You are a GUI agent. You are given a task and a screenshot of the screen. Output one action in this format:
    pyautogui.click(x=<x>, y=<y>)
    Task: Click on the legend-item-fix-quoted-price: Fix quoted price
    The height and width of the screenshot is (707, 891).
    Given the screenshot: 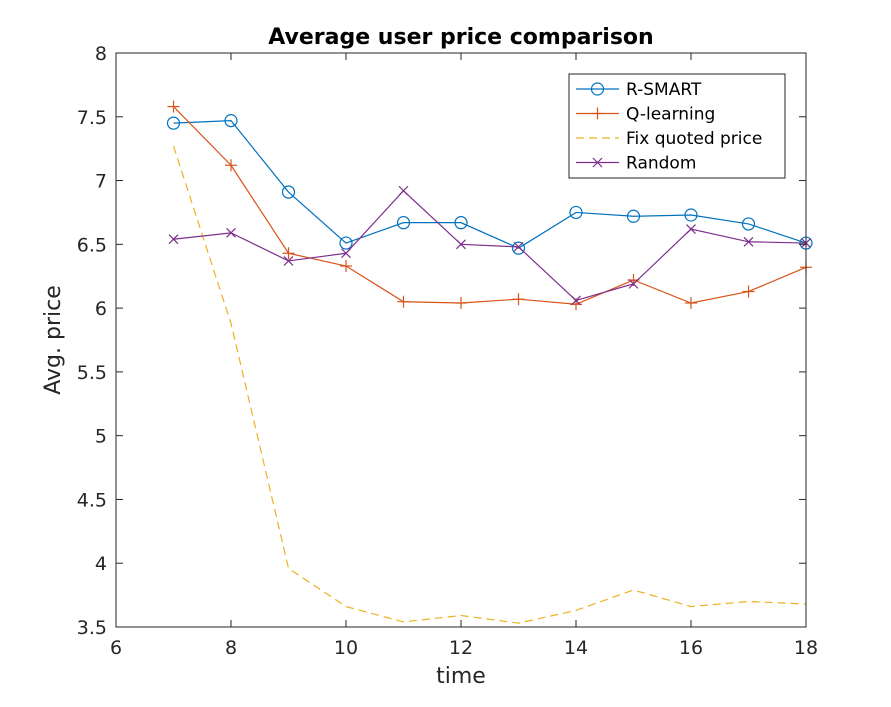 What is the action you would take?
    pyautogui.click(x=669, y=139)
    